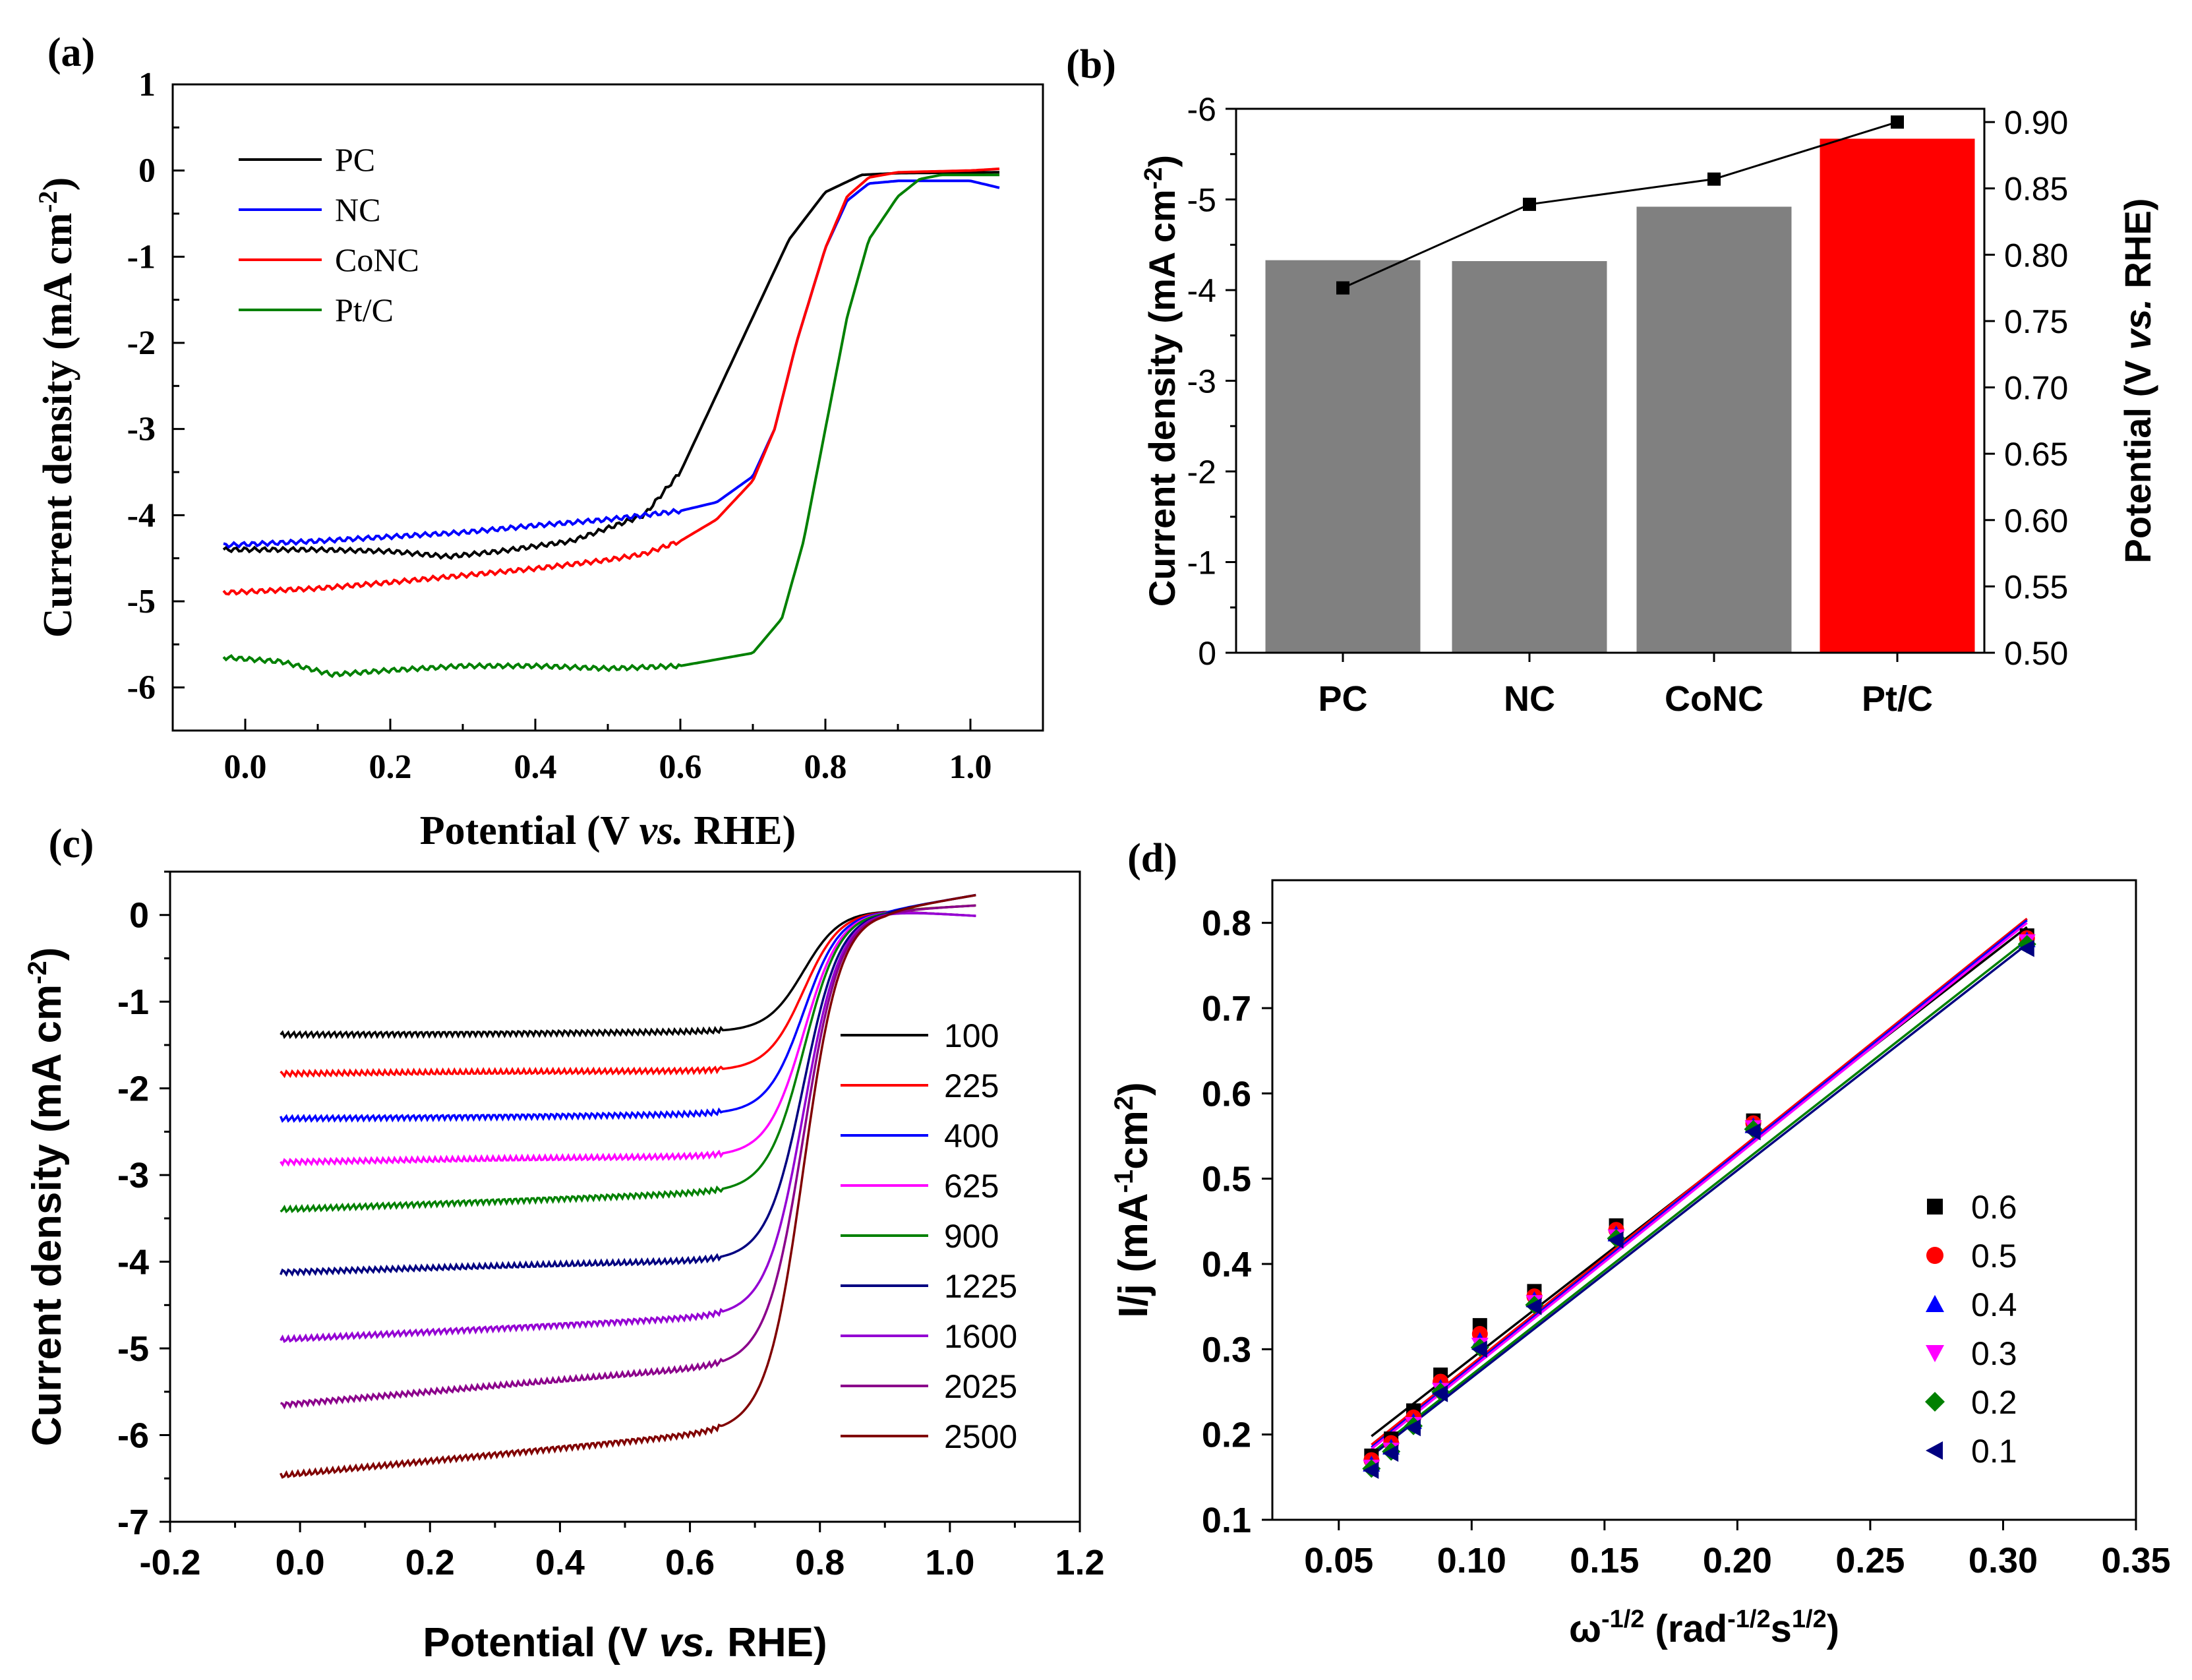  What do you see at coordinates (1529, 457) in the screenshot?
I see `panel-b-bar-nc` at bounding box center [1529, 457].